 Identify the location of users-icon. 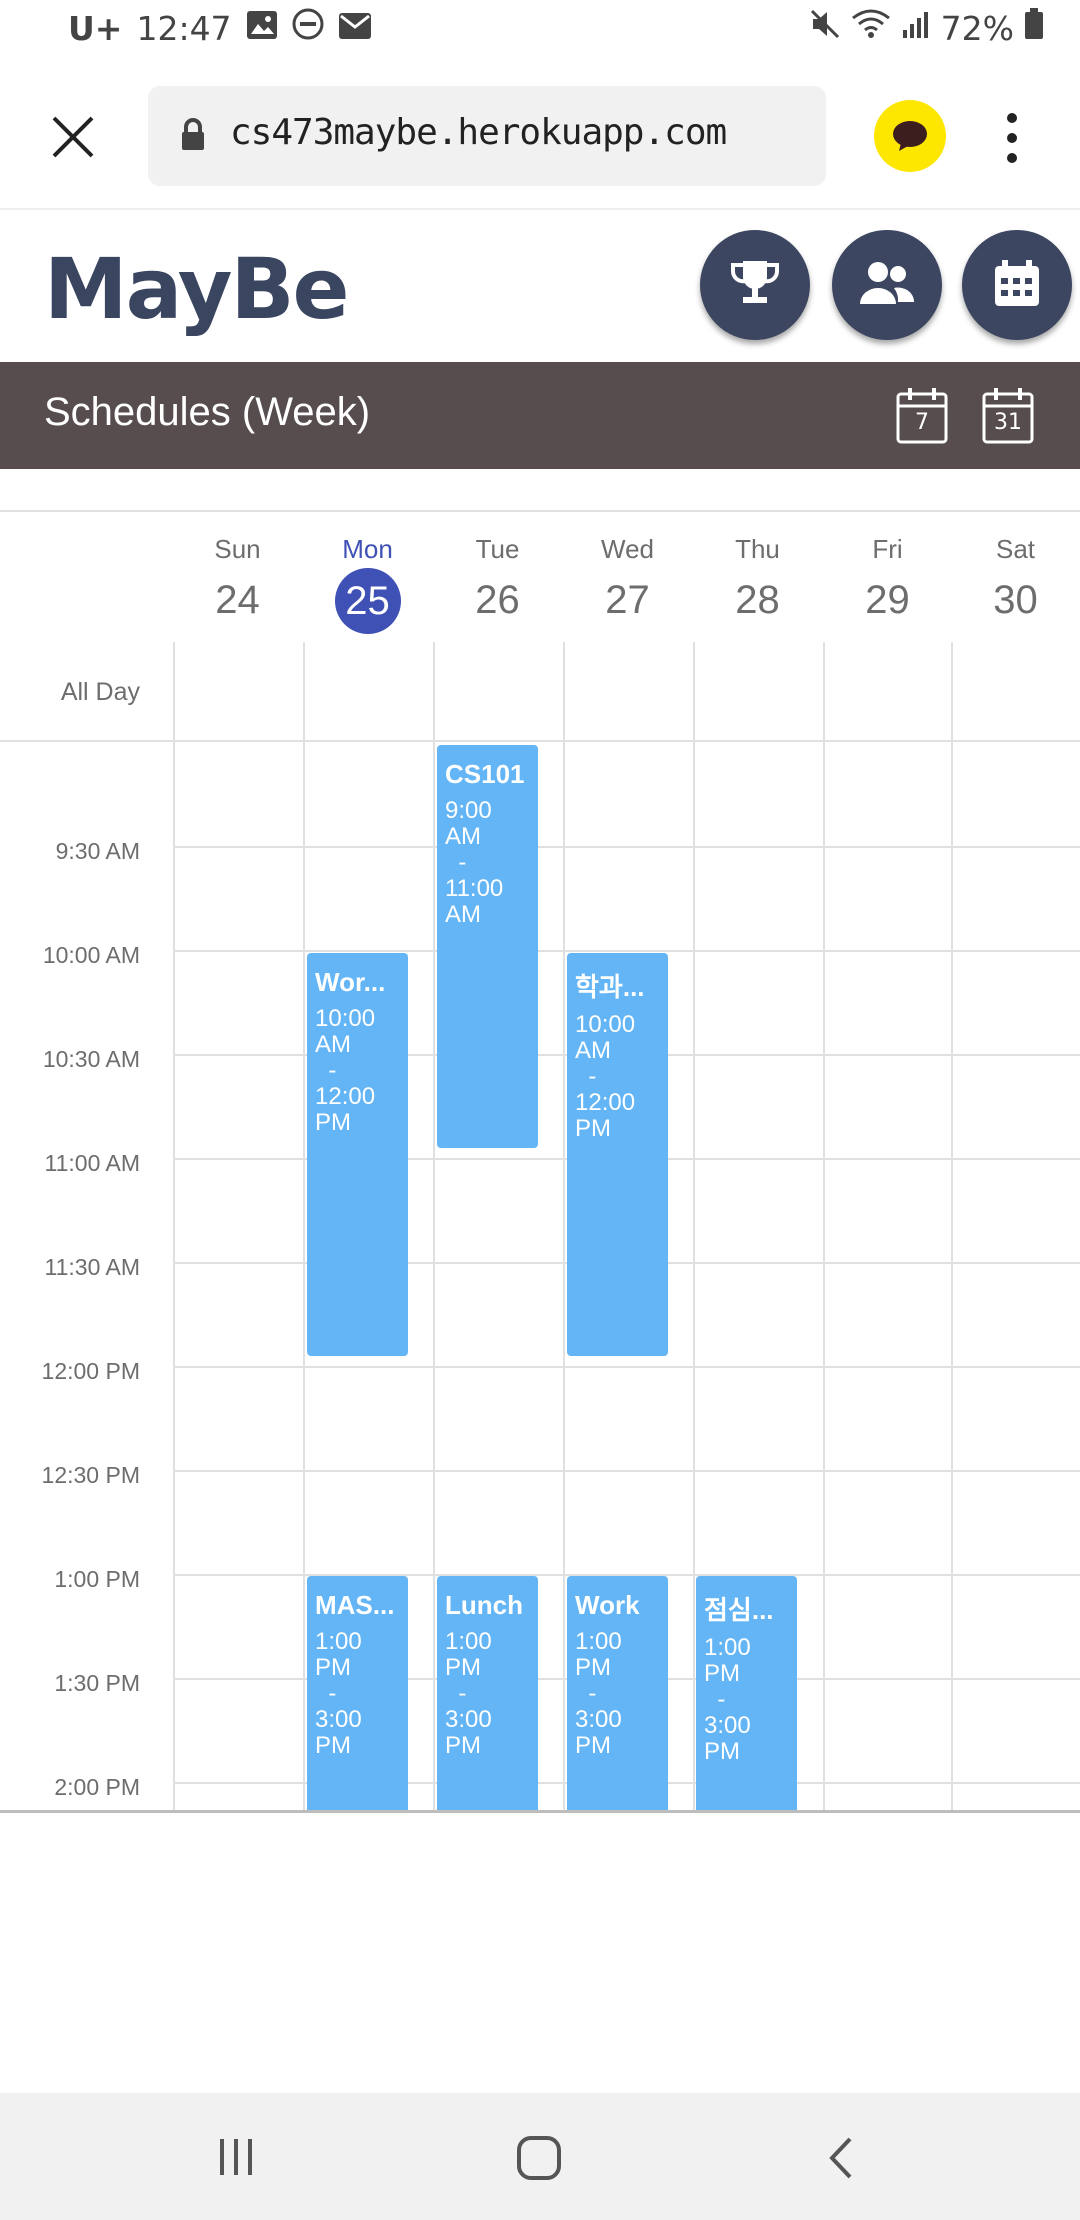
(887, 285).